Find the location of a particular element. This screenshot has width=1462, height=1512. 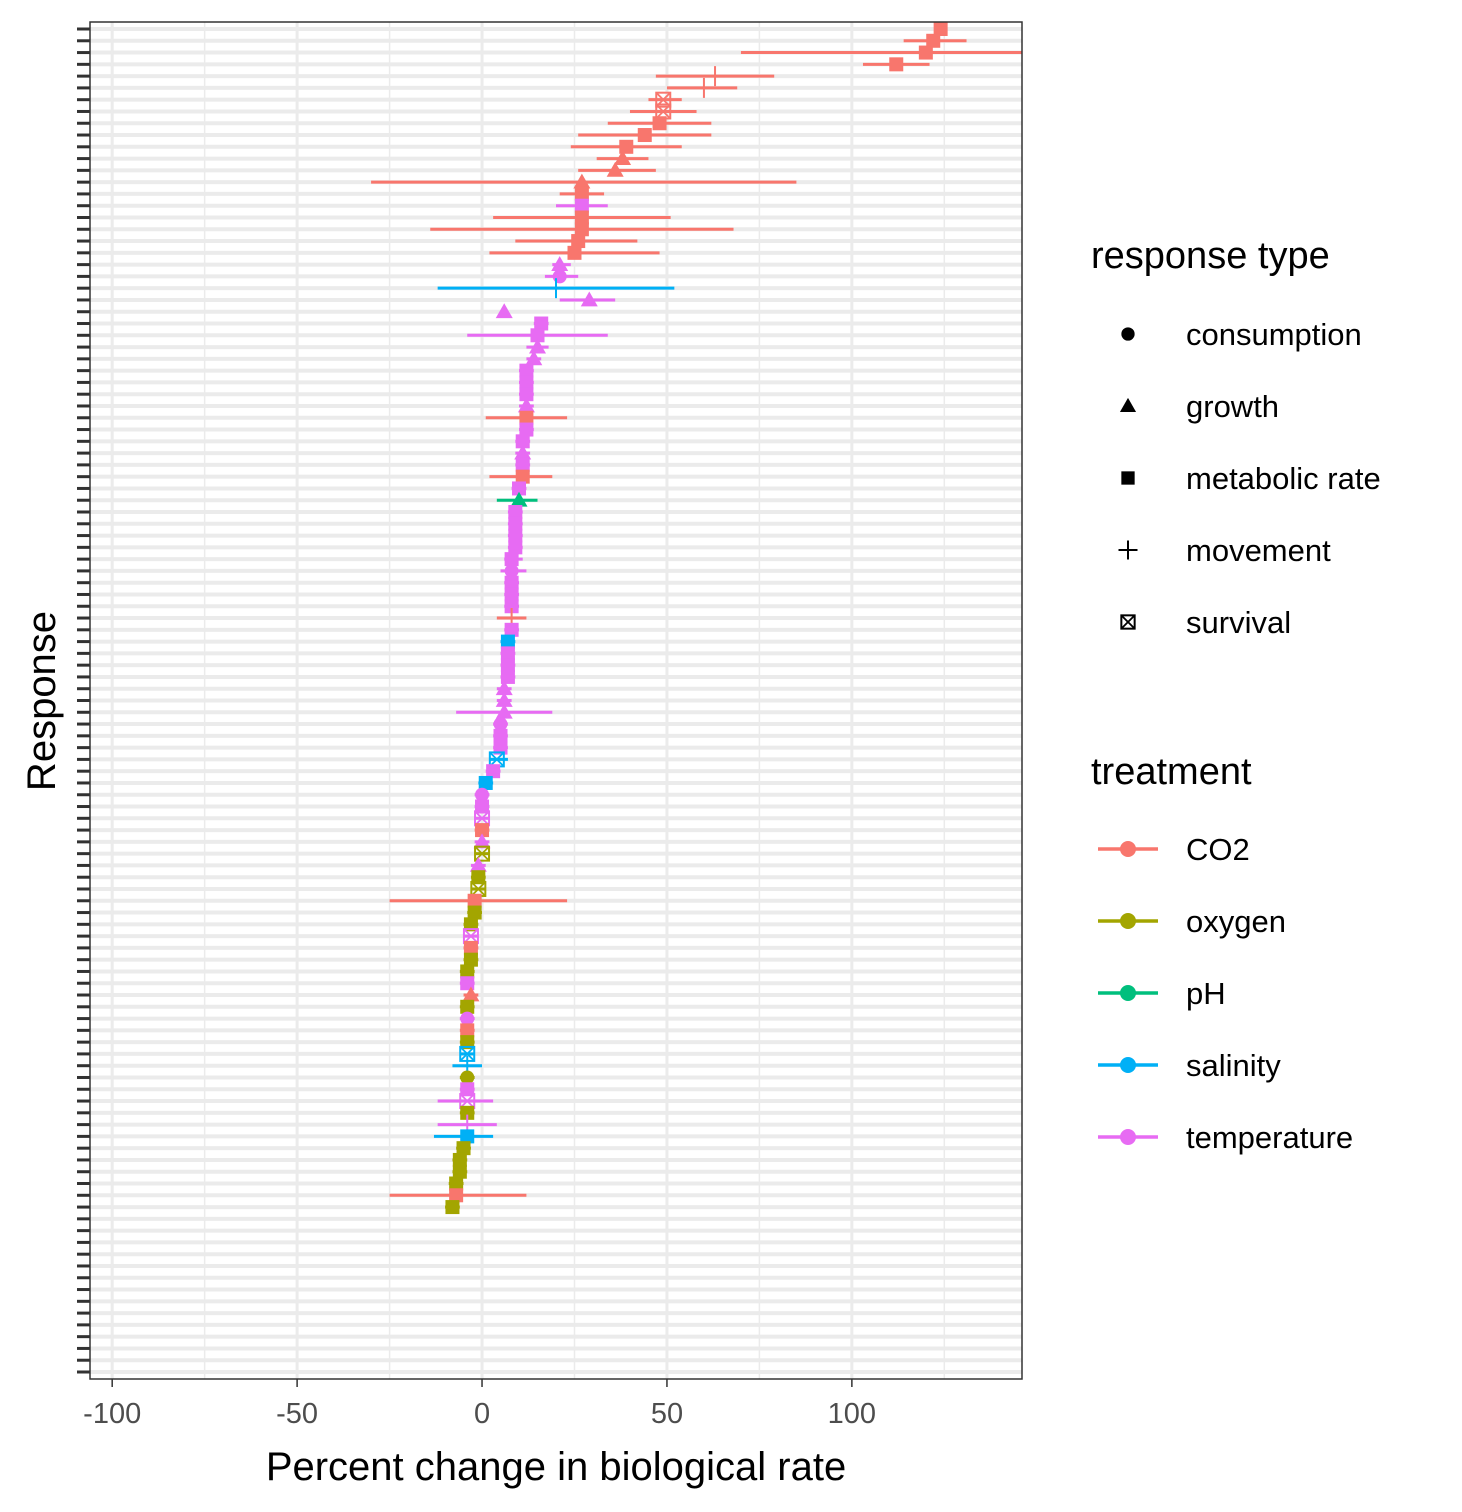

legend-shape-label: movement is located at coordinates (1258, 550).